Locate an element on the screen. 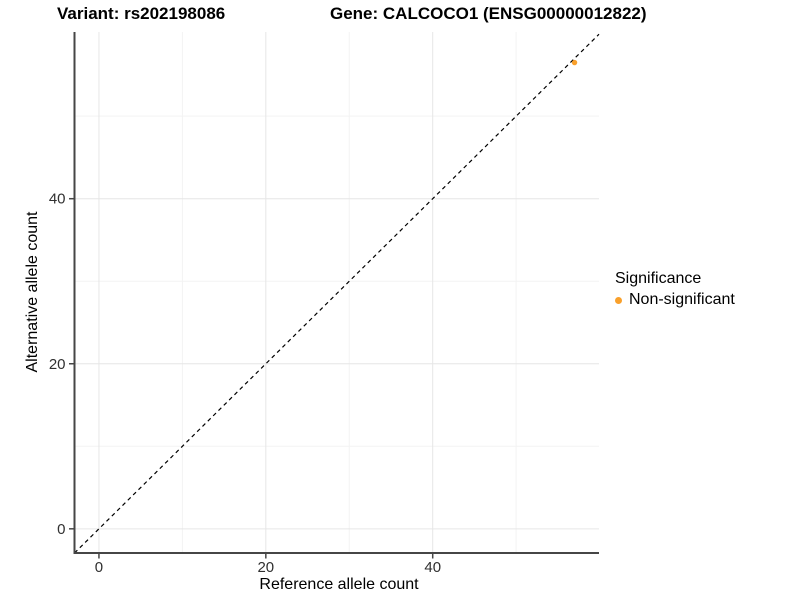 Image resolution: width=800 pixels, height=600 pixels. y-axis-title: Alternative allele count is located at coordinates (32, 292).